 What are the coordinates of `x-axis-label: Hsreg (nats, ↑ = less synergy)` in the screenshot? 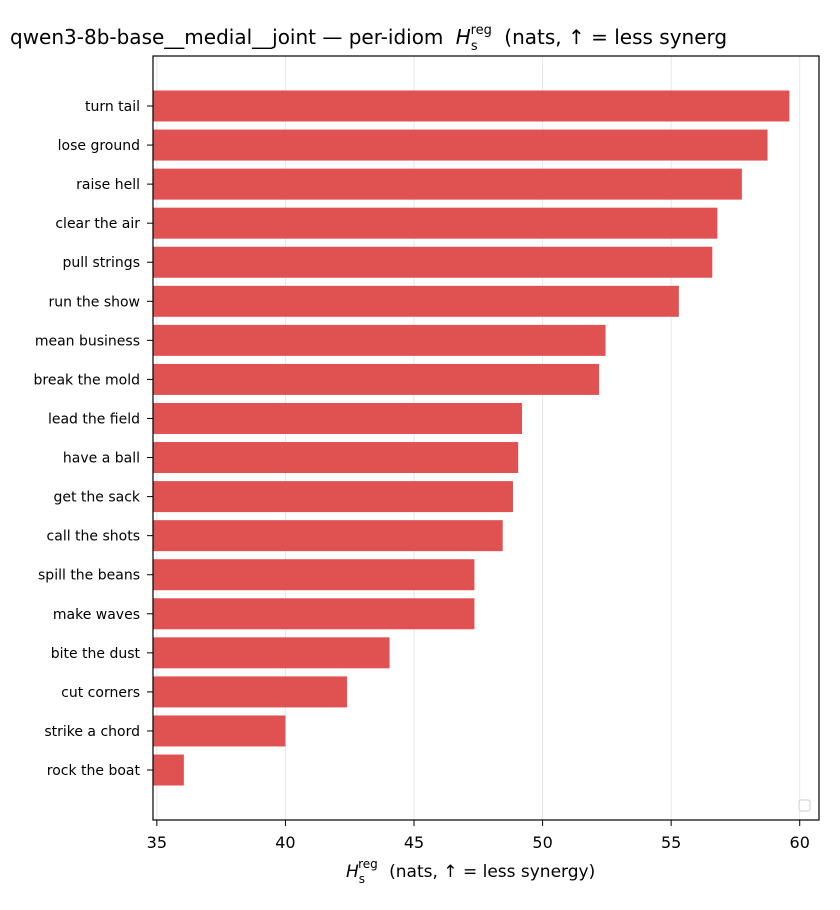 It's located at (470, 869).